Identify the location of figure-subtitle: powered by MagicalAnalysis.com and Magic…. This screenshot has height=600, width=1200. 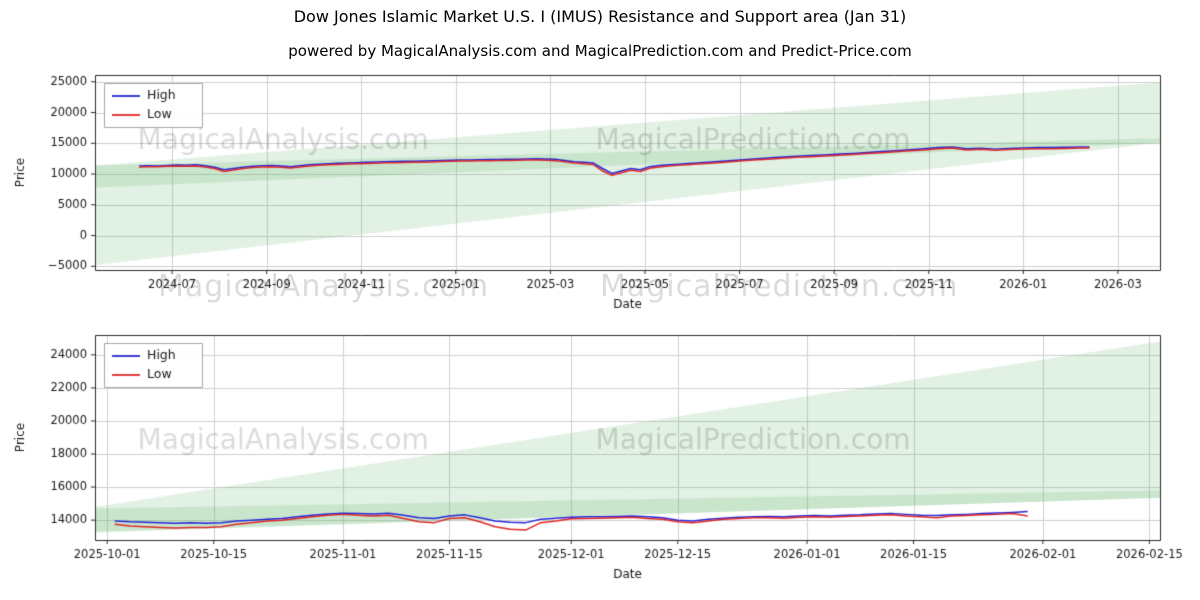
(600, 51).